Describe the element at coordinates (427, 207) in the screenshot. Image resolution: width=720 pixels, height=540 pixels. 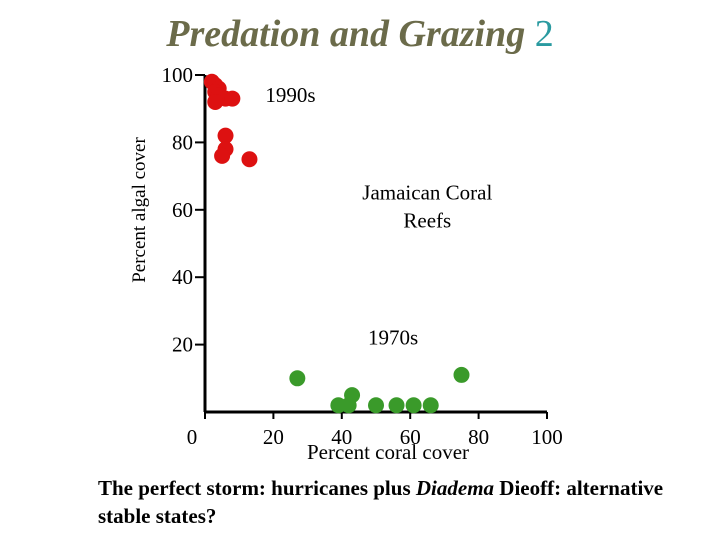
I see `chart-annotation: Jamaican Coral Reefs` at that location.